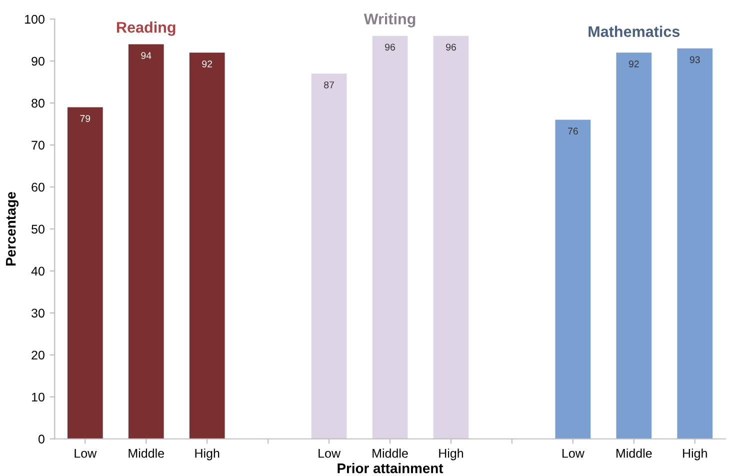  What do you see at coordinates (634, 32) in the screenshot?
I see `series-label: Mathematics` at bounding box center [634, 32].